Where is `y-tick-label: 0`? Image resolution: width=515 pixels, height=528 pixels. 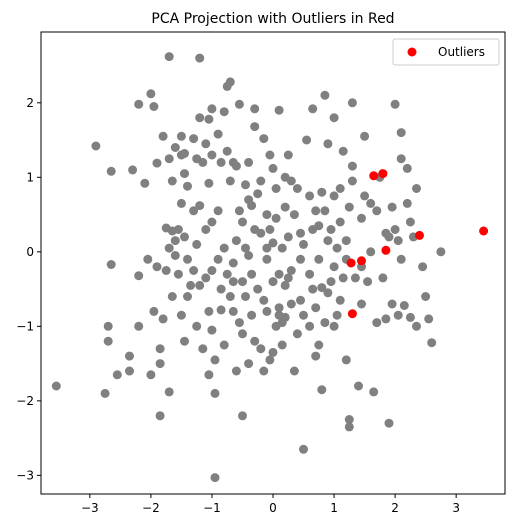
y-tick-label: 0 is located at coordinates (30, 252).